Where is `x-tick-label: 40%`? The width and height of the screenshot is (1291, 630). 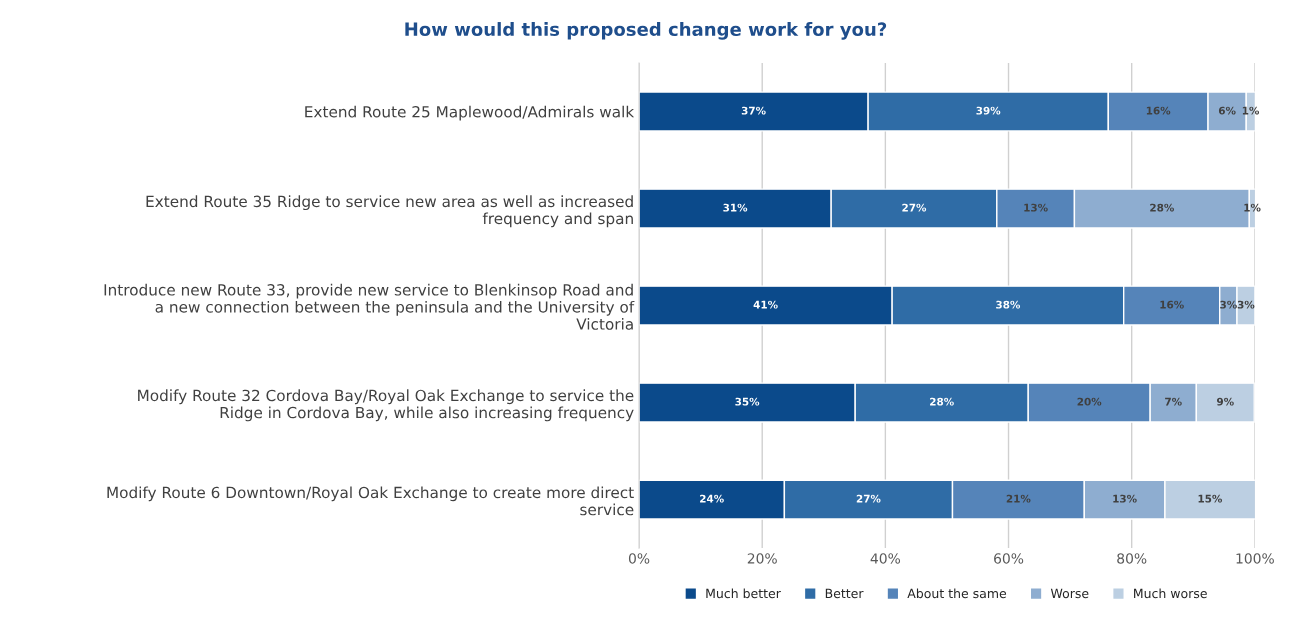 x-tick-label: 40% is located at coordinates (885, 558).